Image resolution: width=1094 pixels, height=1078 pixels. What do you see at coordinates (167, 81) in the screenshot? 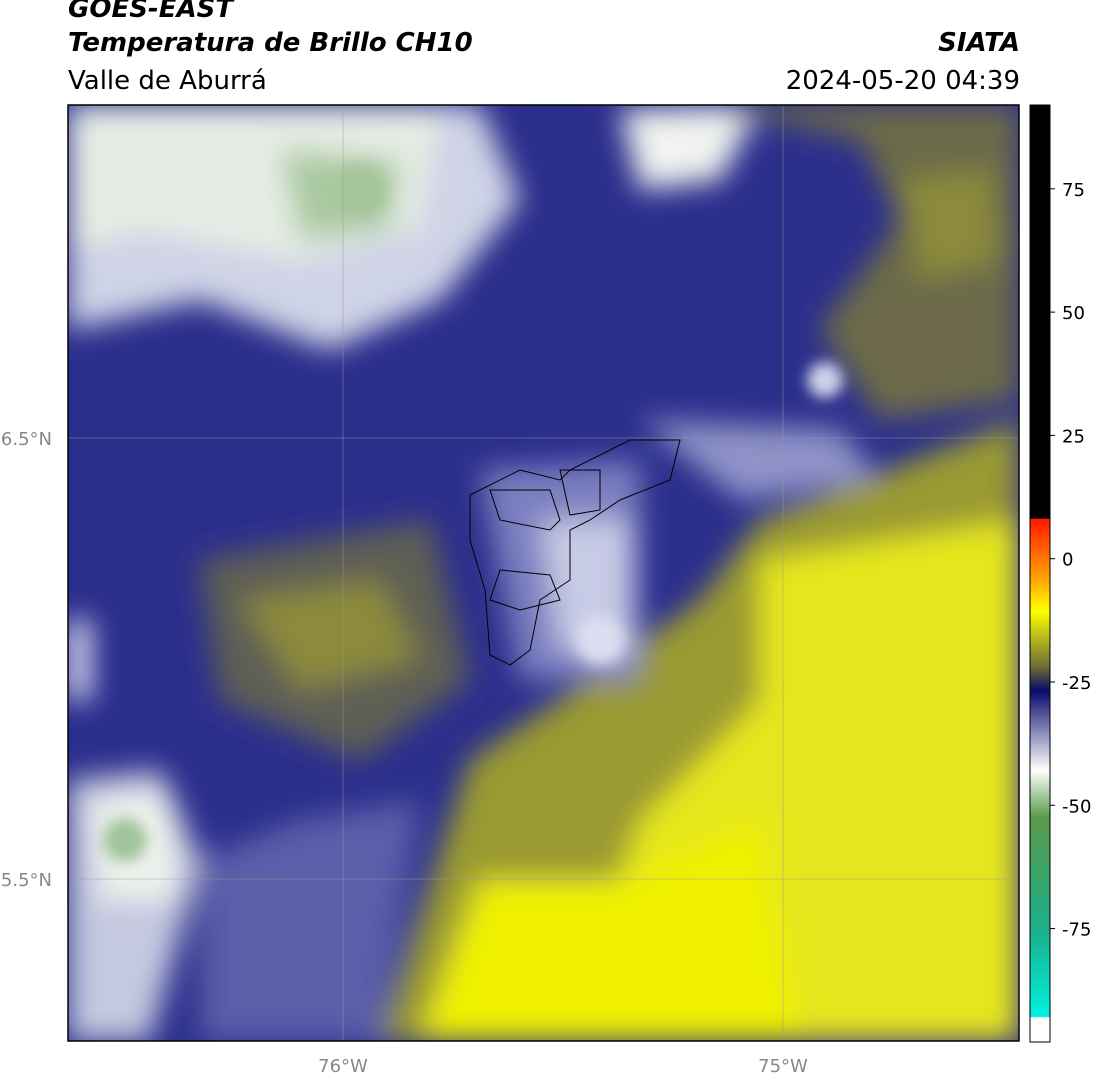
I see `region-title: Valle de Aburrá` at bounding box center [167, 81].